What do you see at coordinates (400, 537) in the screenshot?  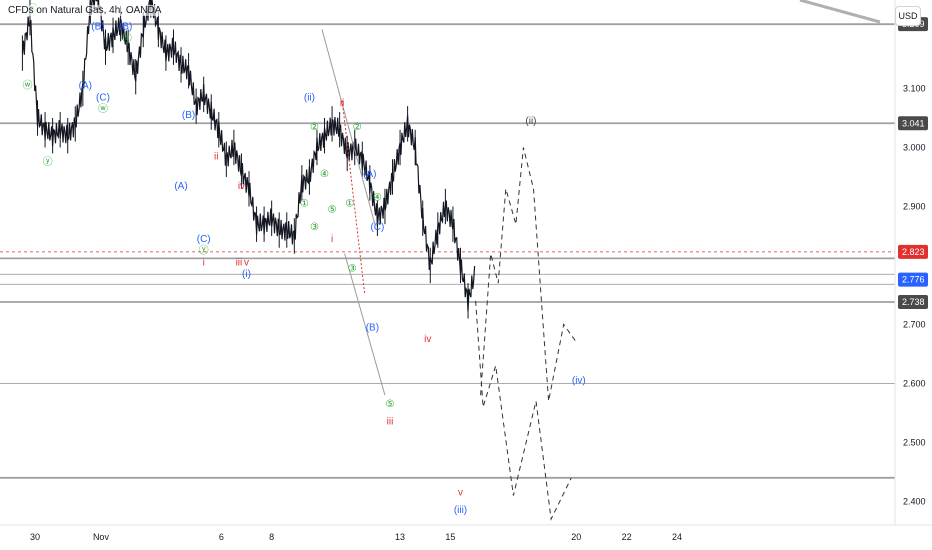 I see `x-tick-label: 13` at bounding box center [400, 537].